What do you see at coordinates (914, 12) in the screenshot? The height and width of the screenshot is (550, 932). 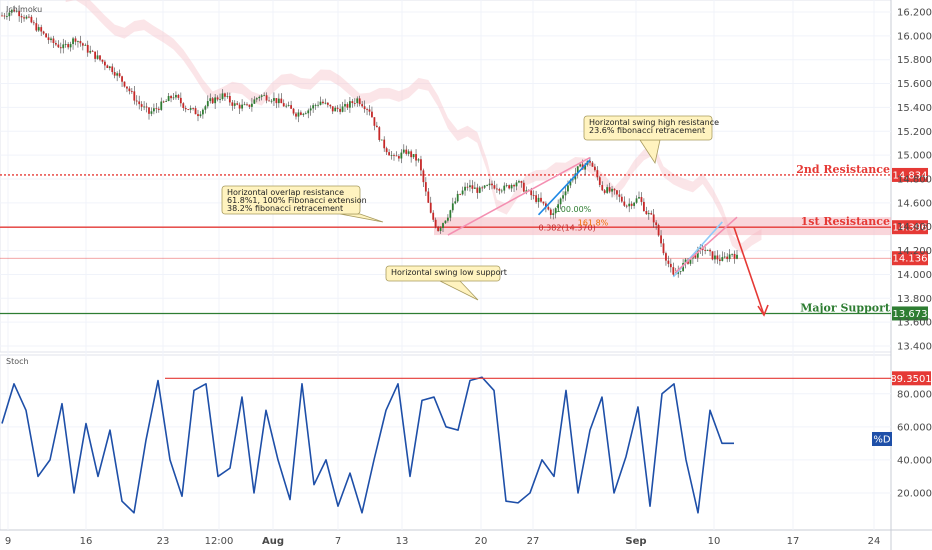 I see `price-tick-label: 16.200` at bounding box center [914, 12].